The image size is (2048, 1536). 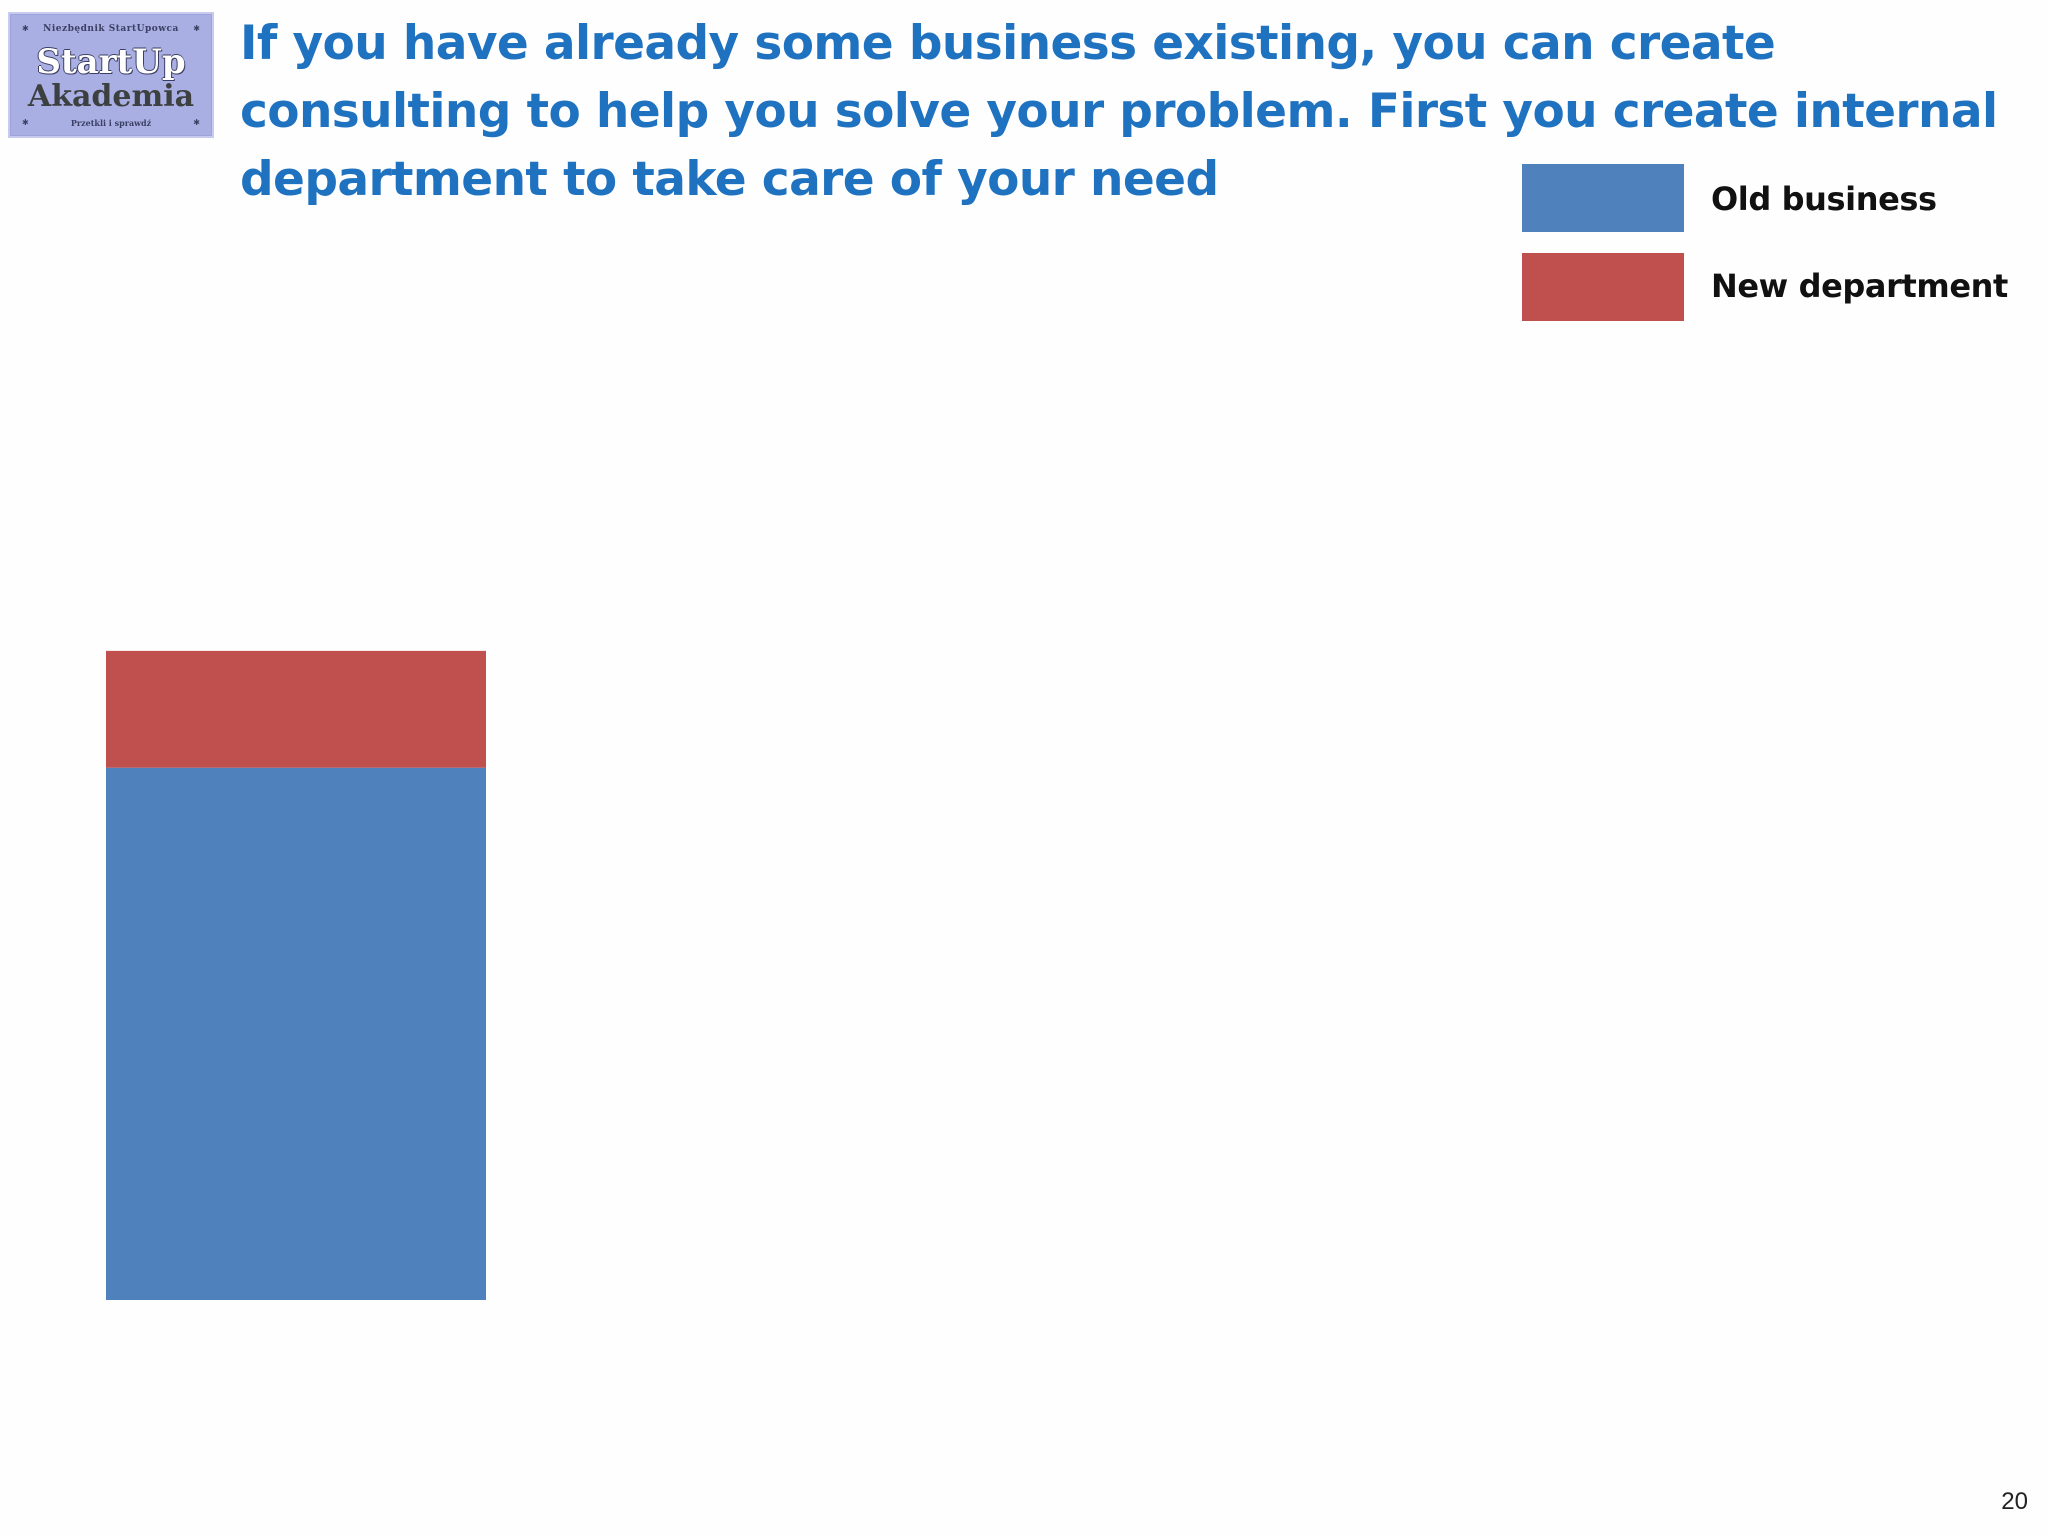 What do you see at coordinates (296, 709) in the screenshot?
I see `bar-segment-new-department` at bounding box center [296, 709].